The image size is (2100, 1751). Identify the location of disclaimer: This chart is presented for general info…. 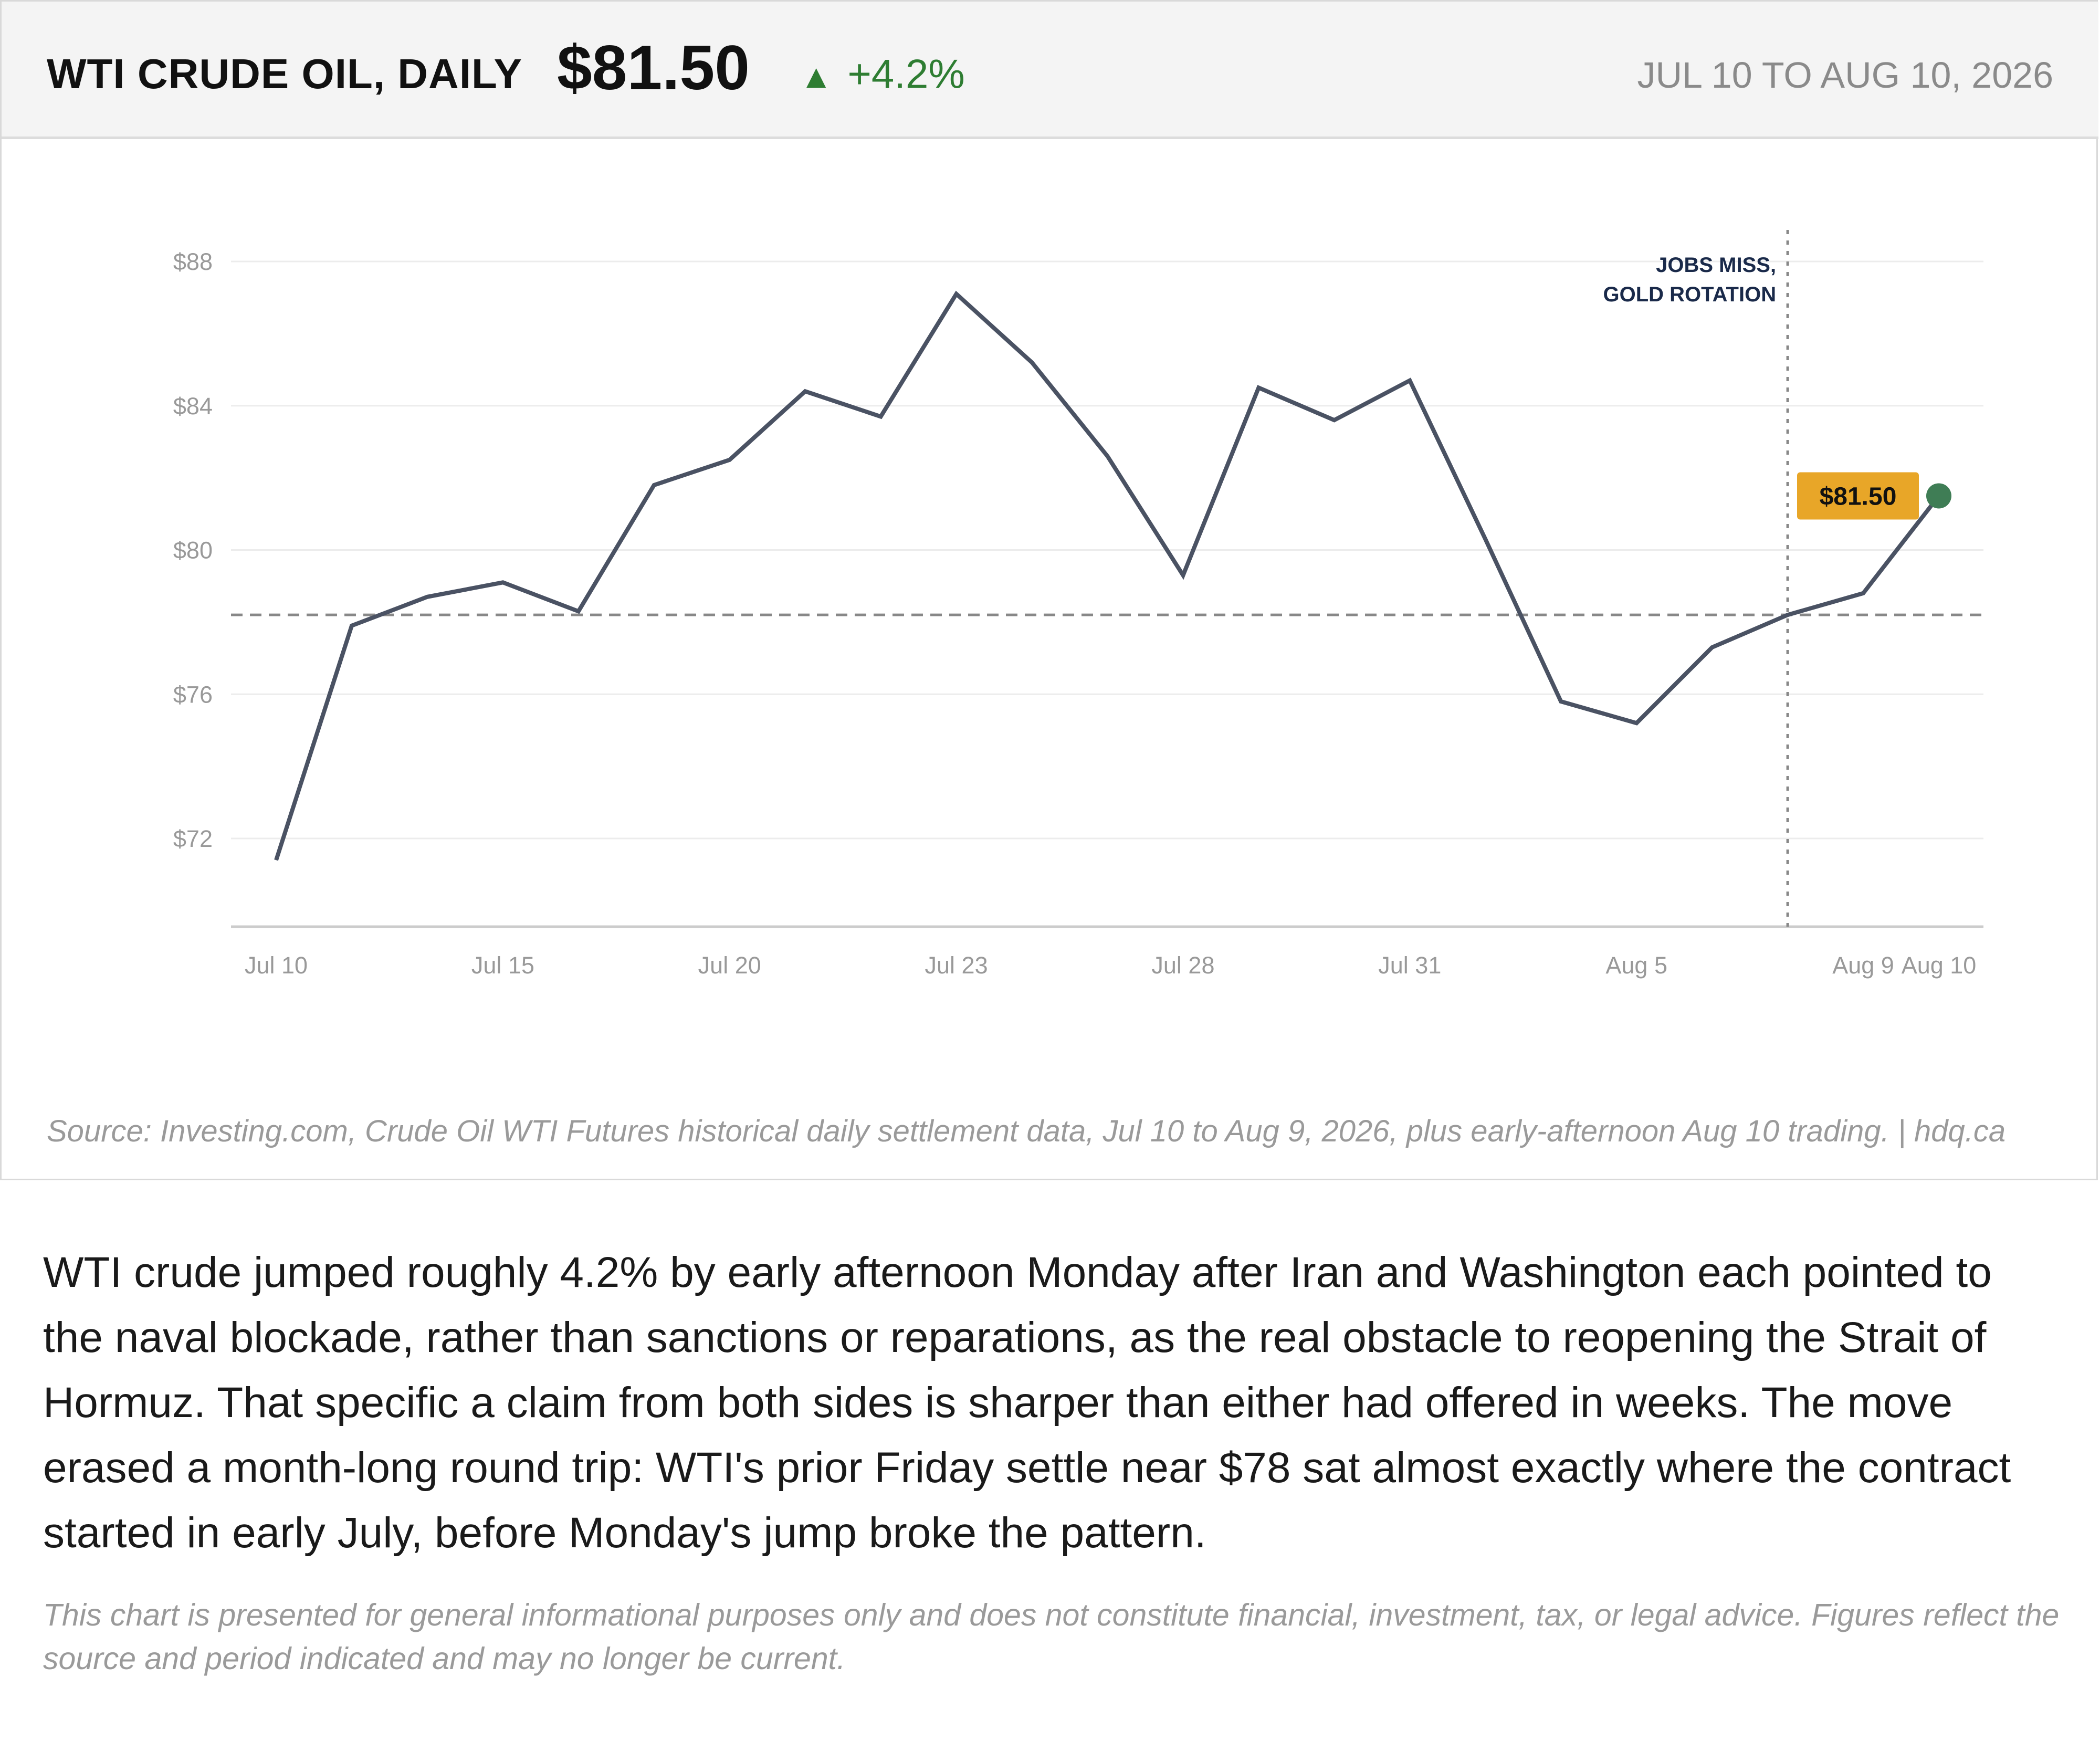
(1051, 1637).